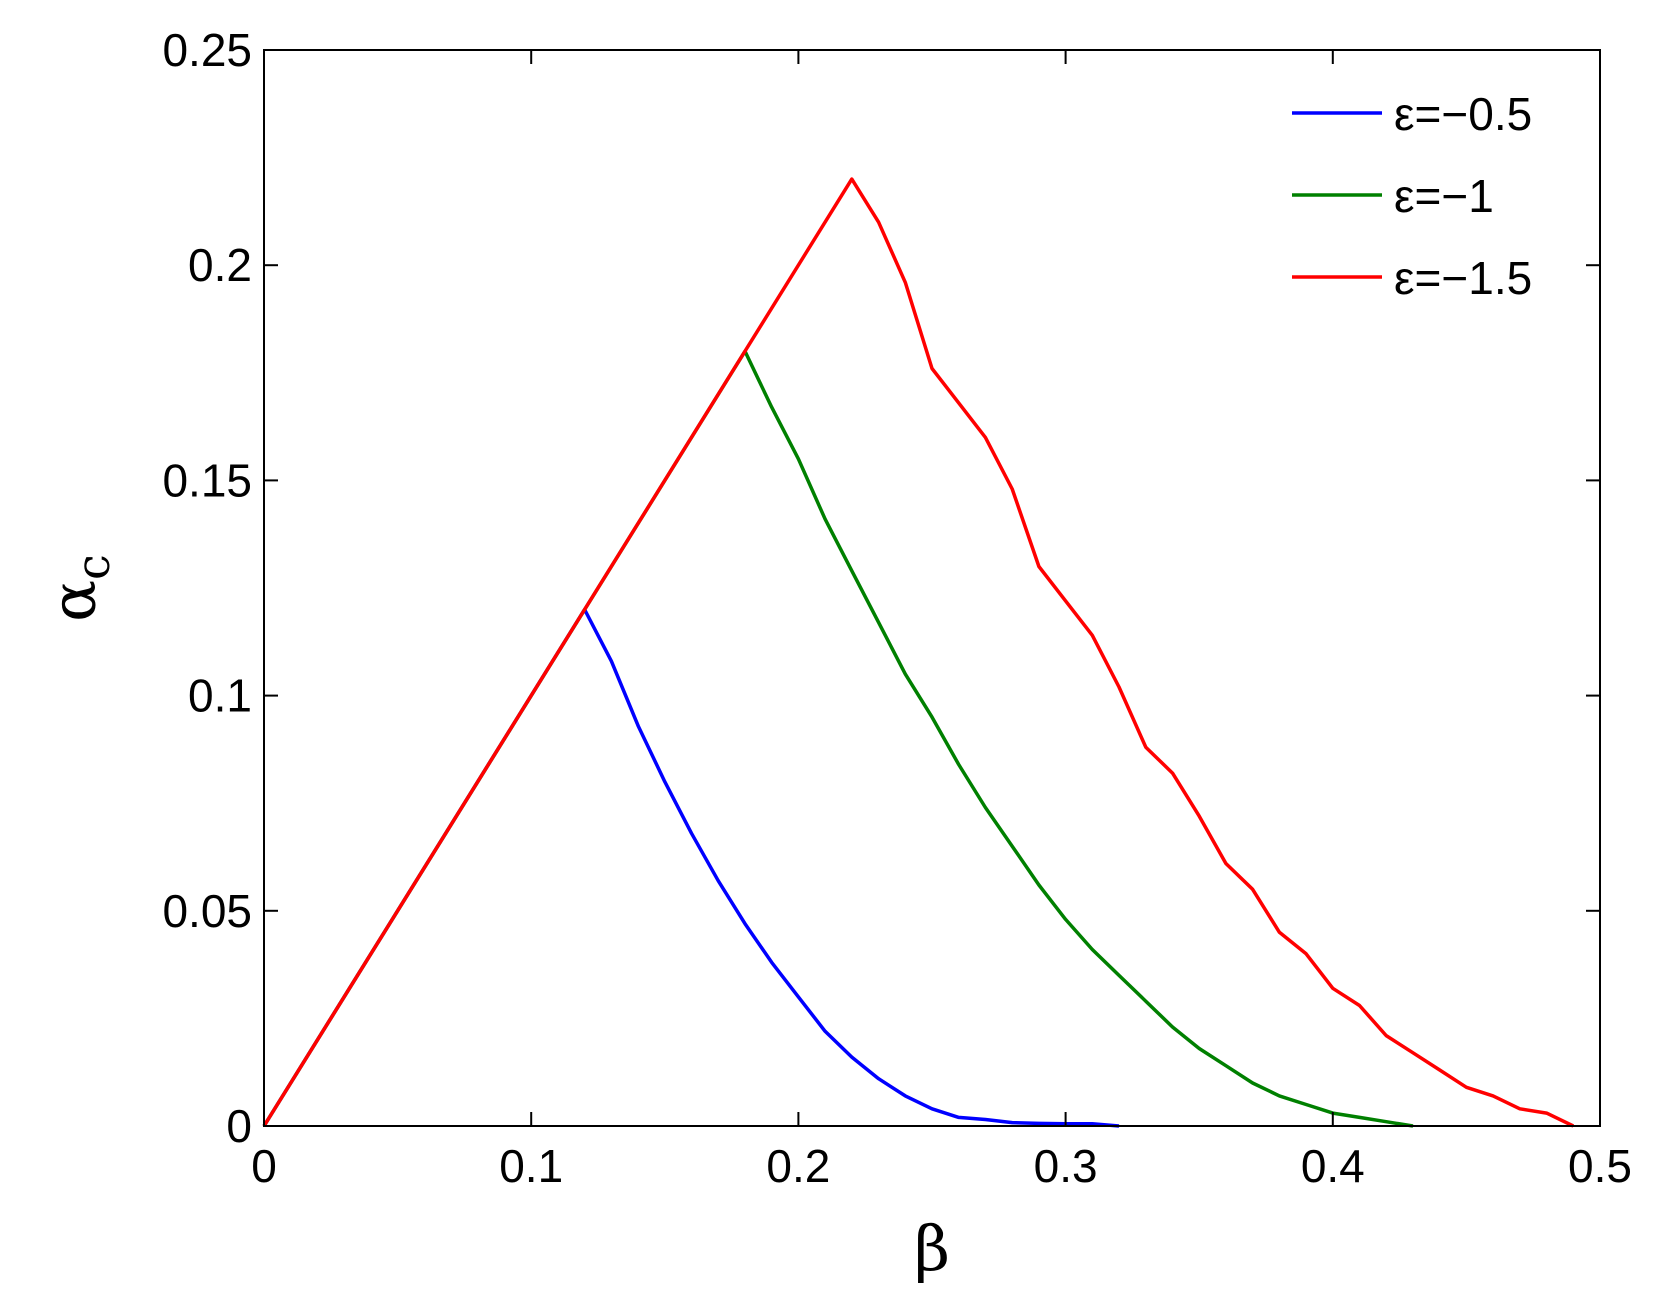 Image resolution: width=1660 pixels, height=1294 pixels. What do you see at coordinates (207, 50) in the screenshot?
I see `y-tick-label: 0.25` at bounding box center [207, 50].